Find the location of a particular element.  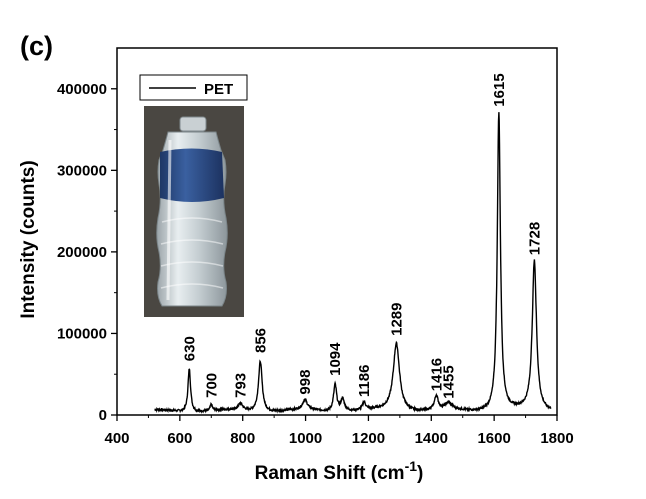

x-tick-label: 1800 is located at coordinates (556, 438).